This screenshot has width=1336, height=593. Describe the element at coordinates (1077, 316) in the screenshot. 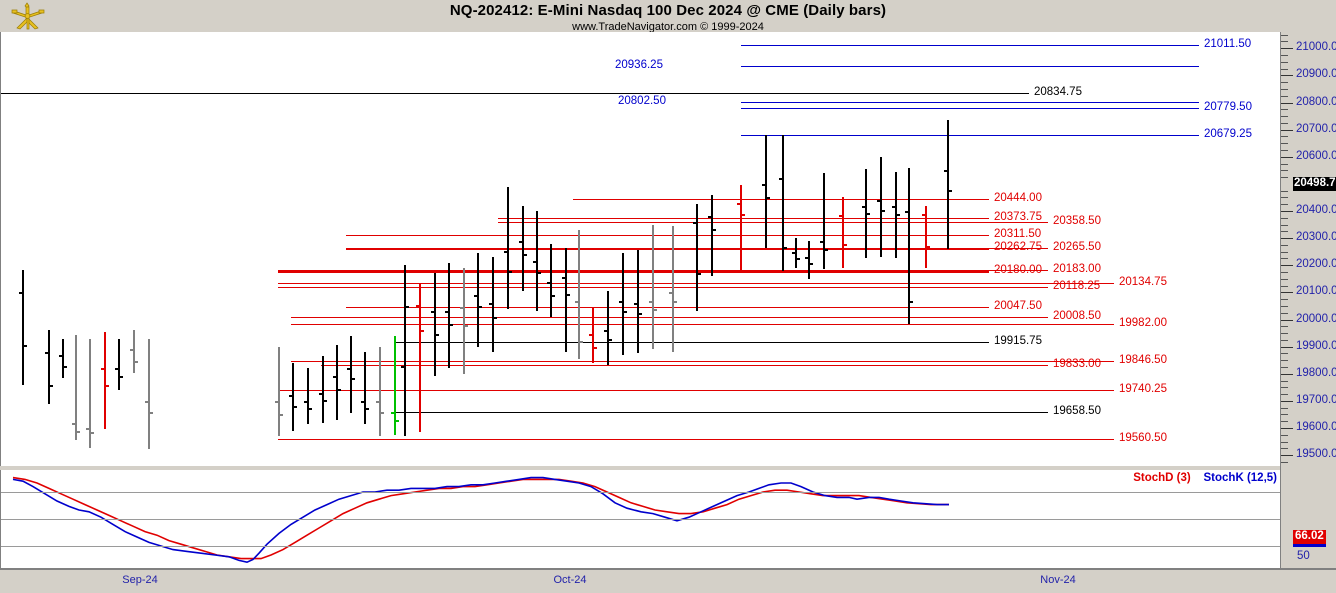

I see `level-label: 20008.50` at that location.